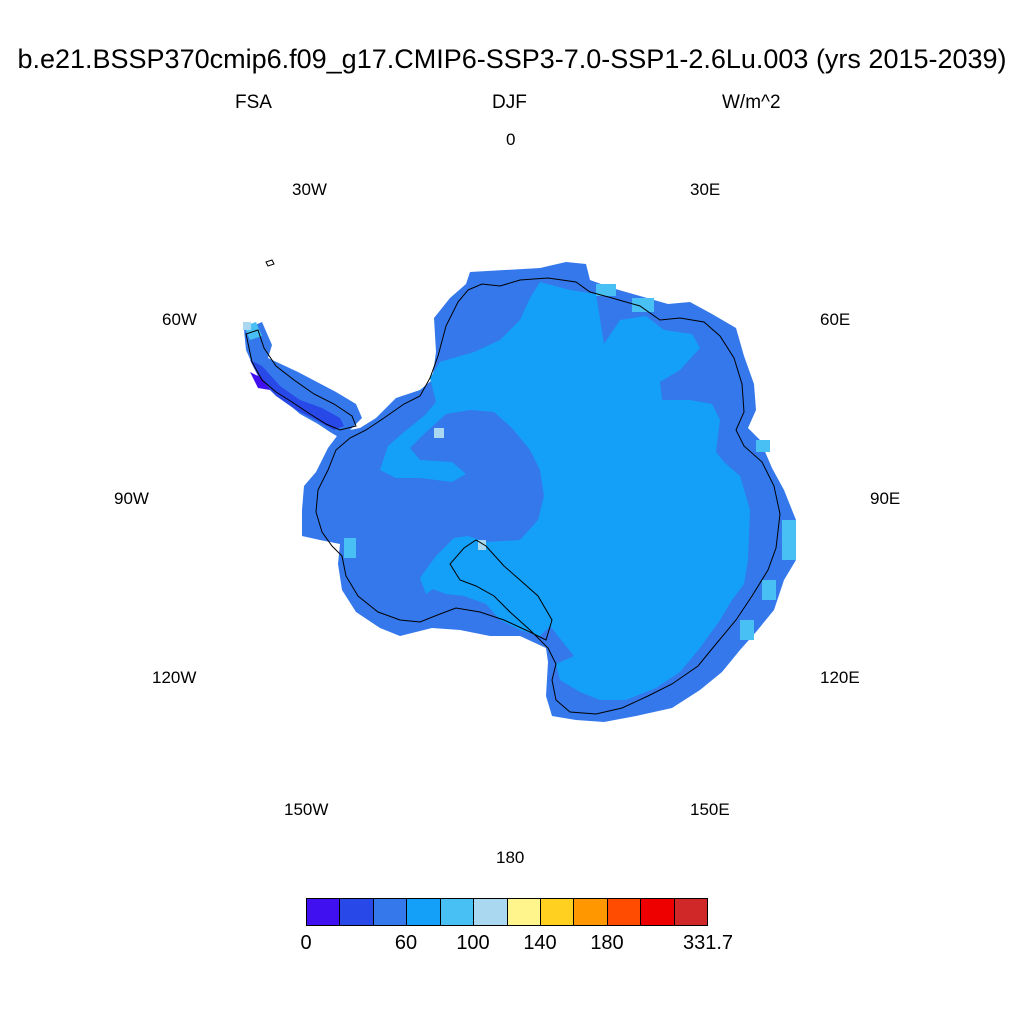  What do you see at coordinates (473, 943) in the screenshot?
I see `colorbar-tick-label: 100` at bounding box center [473, 943].